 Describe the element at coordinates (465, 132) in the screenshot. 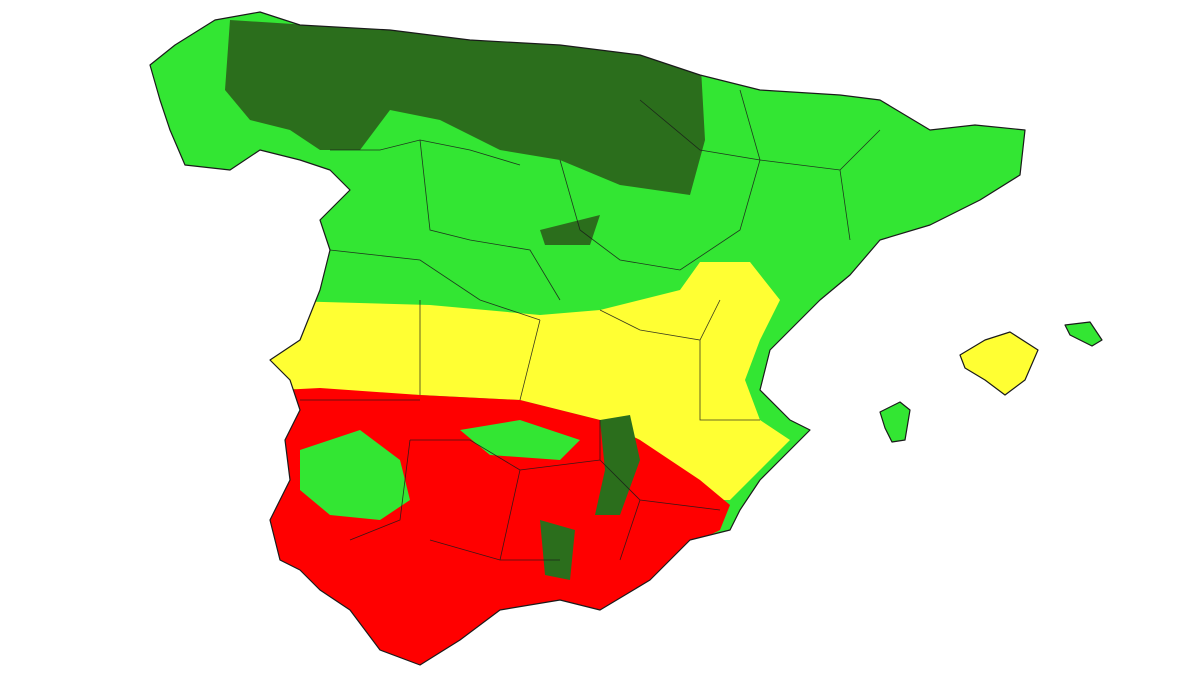

I see `zone-dark-green` at that location.